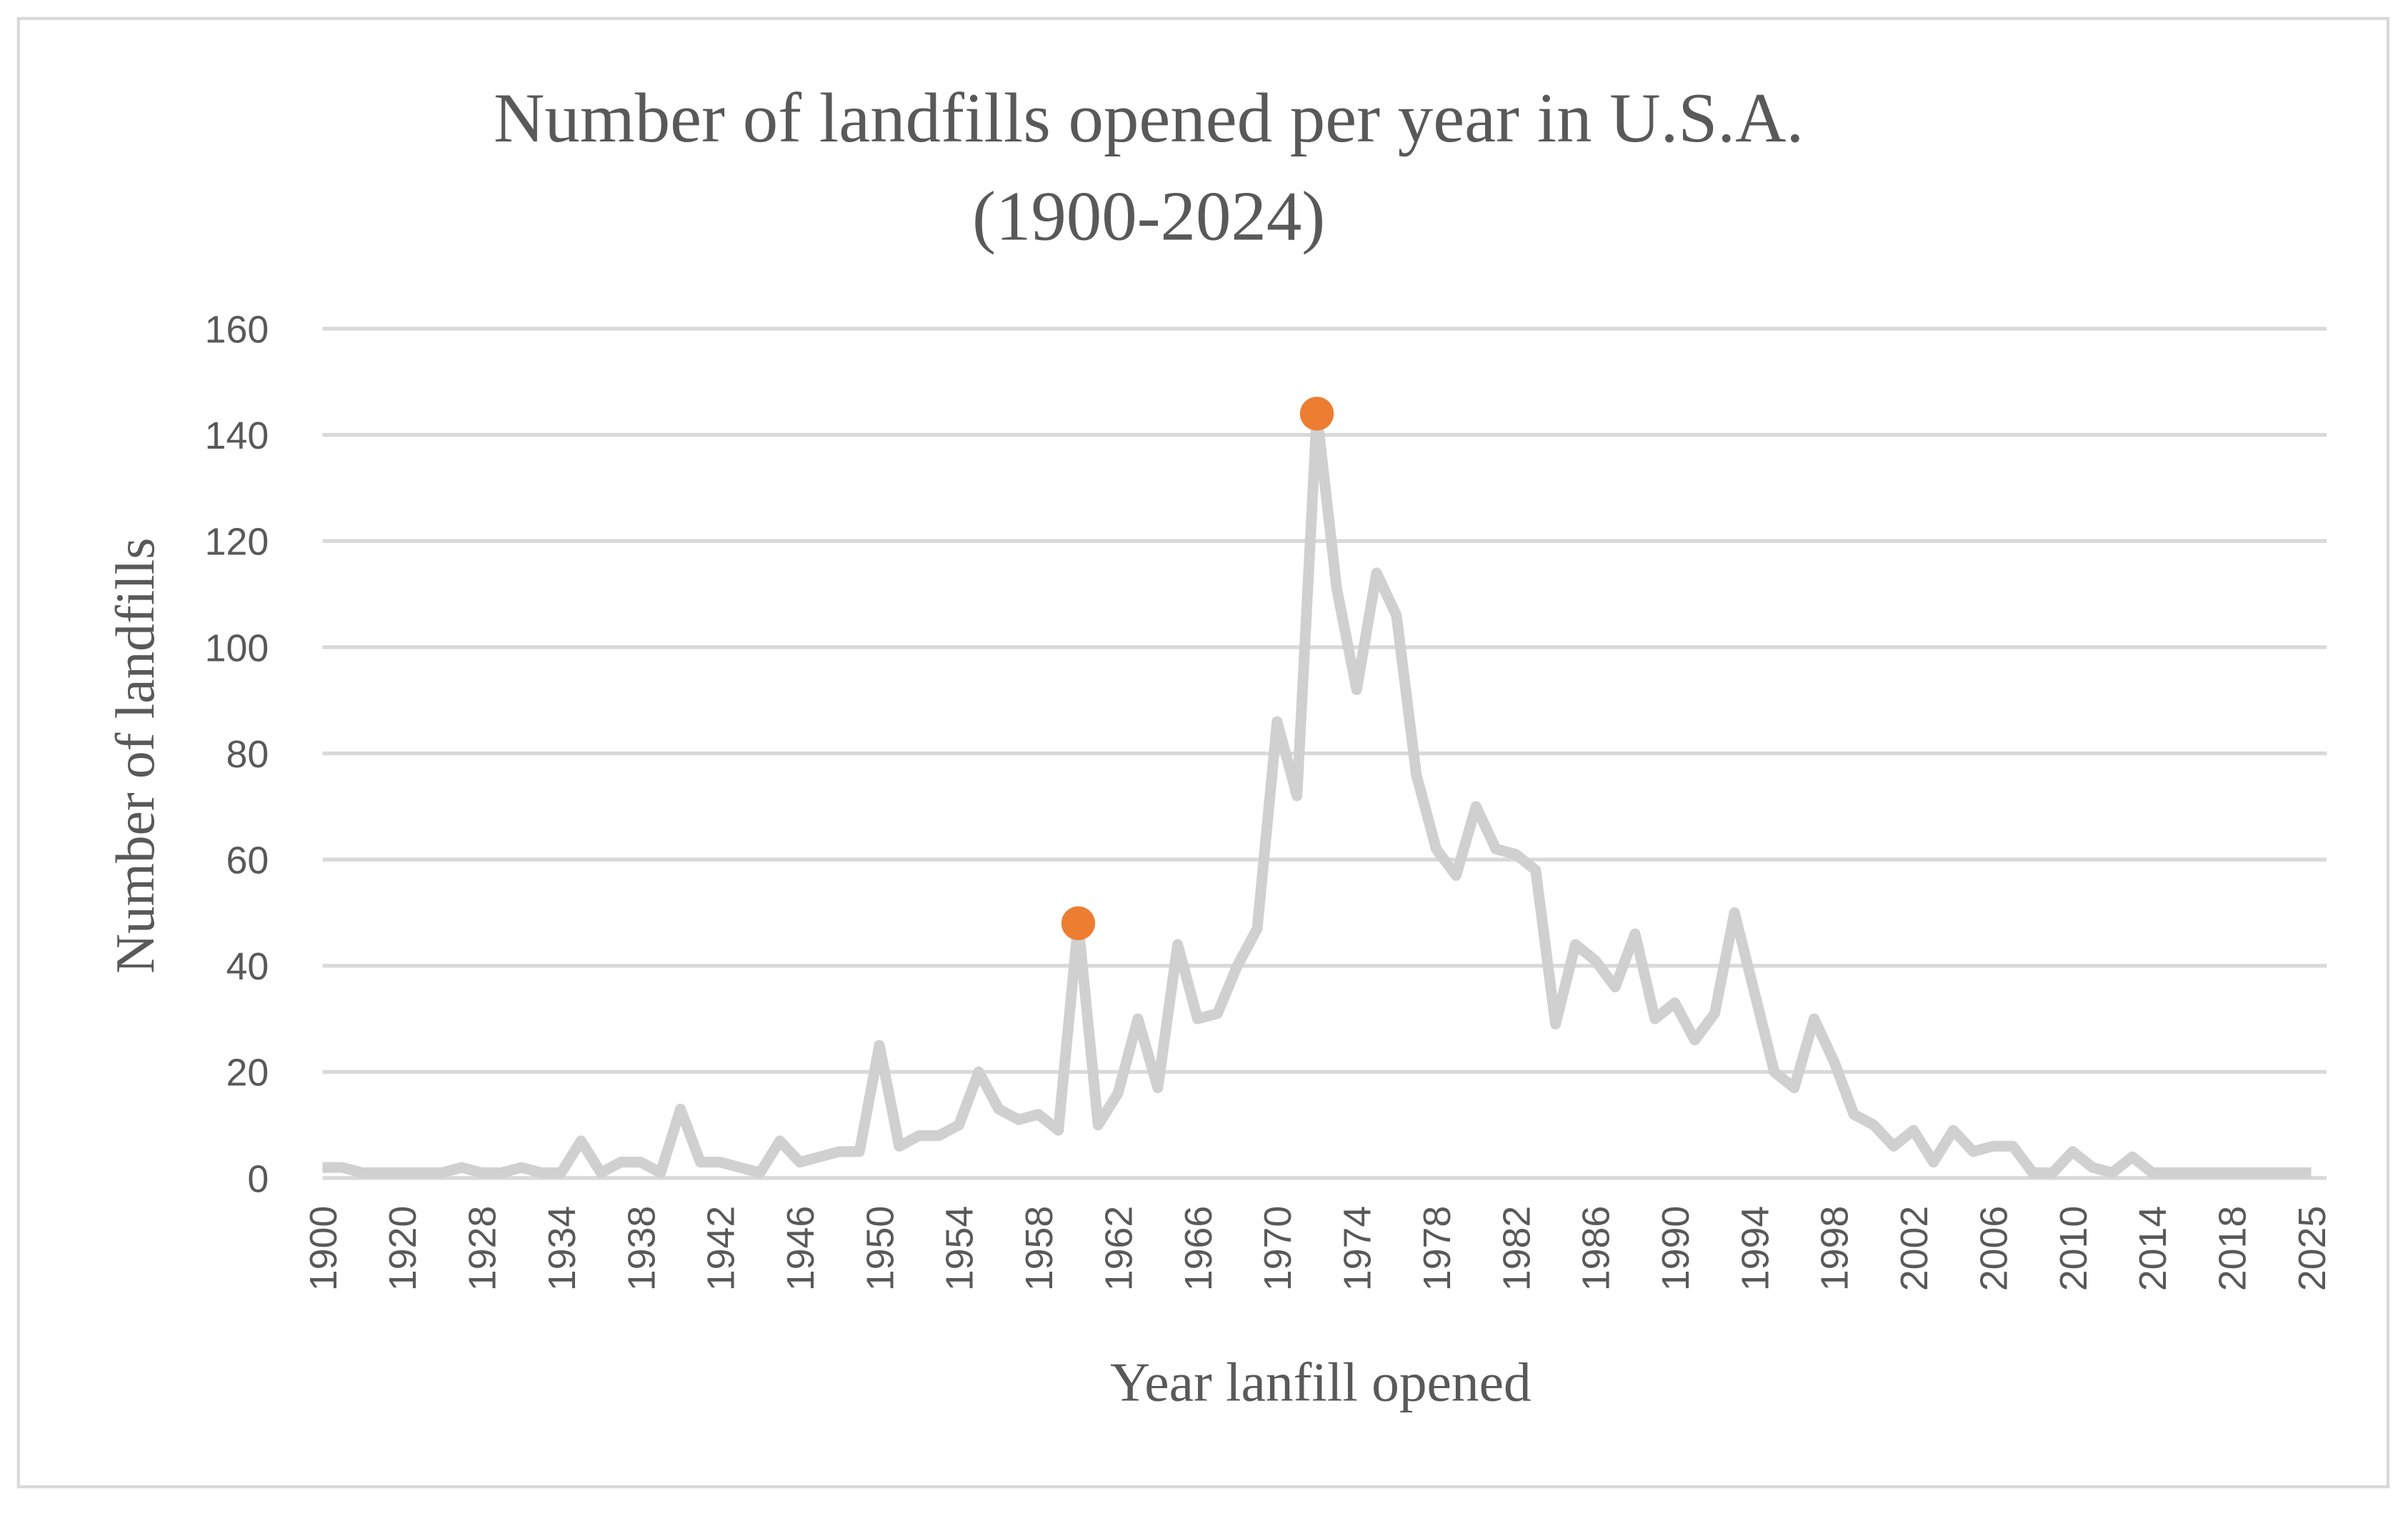 The width and height of the screenshot is (2408, 1516). Describe the element at coordinates (1756, 1249) in the screenshot. I see `x-tick-label: 1994` at that location.